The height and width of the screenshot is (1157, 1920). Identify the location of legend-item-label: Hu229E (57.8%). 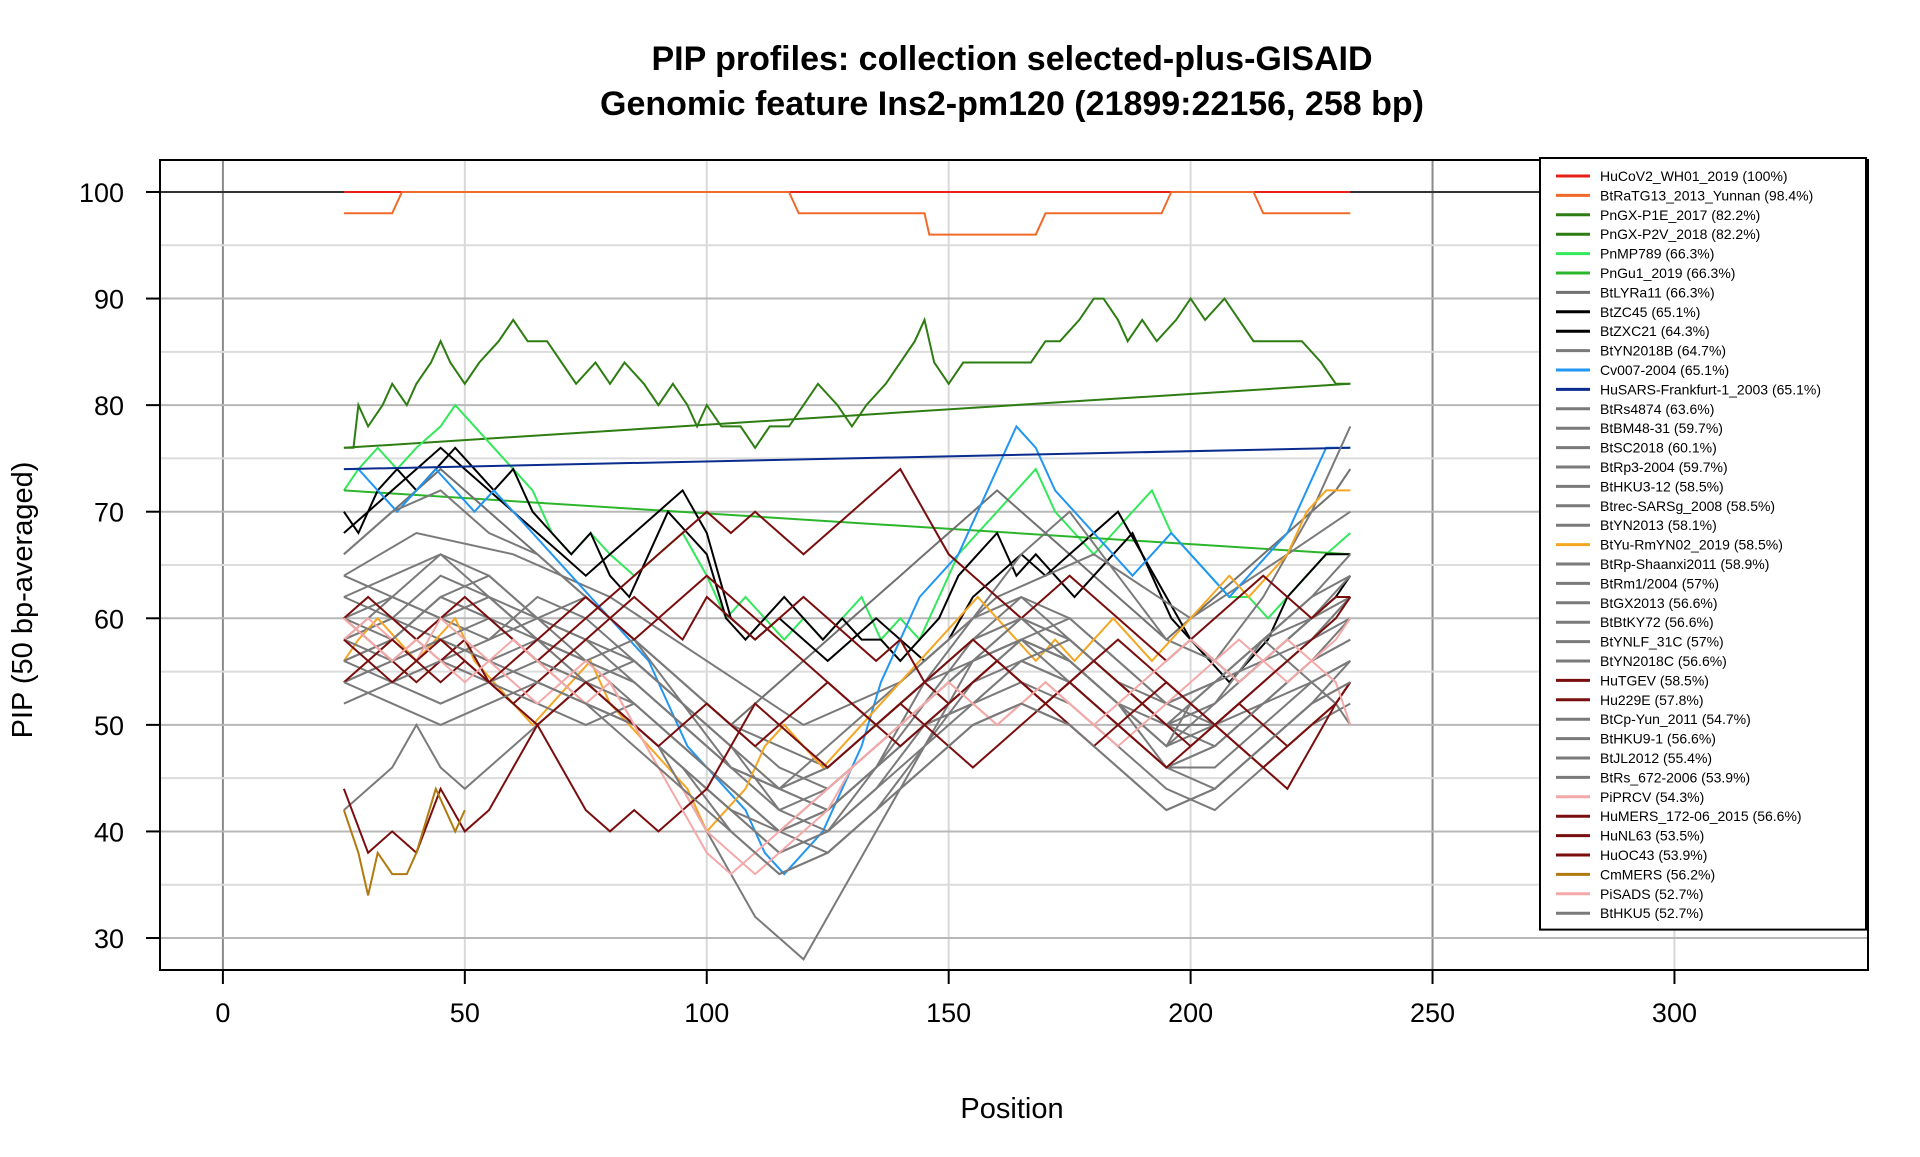
(1652, 700).